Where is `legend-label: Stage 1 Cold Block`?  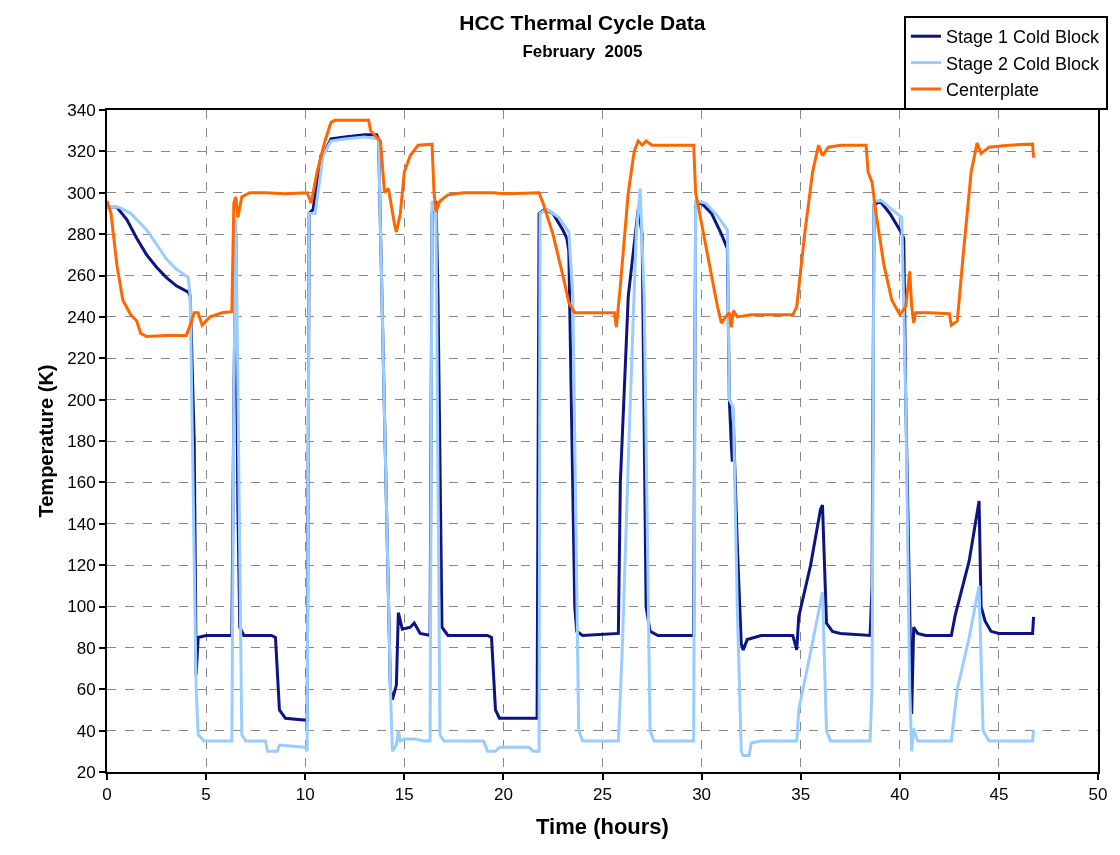
legend-label: Stage 1 Cold Block is located at coordinates (1022, 37).